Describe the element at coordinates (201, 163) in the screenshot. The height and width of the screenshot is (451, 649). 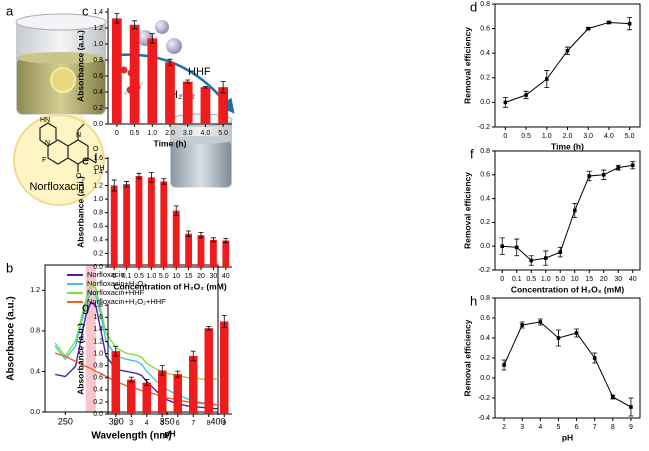
I see `liquid` at that location.